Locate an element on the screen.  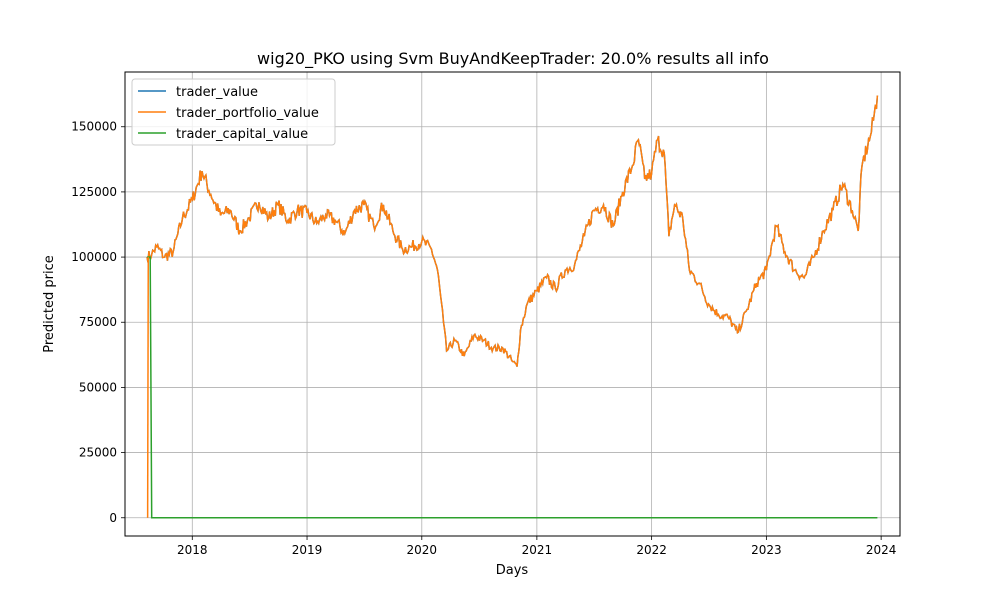
y-tick-label: 75000 is located at coordinates (98, 322).